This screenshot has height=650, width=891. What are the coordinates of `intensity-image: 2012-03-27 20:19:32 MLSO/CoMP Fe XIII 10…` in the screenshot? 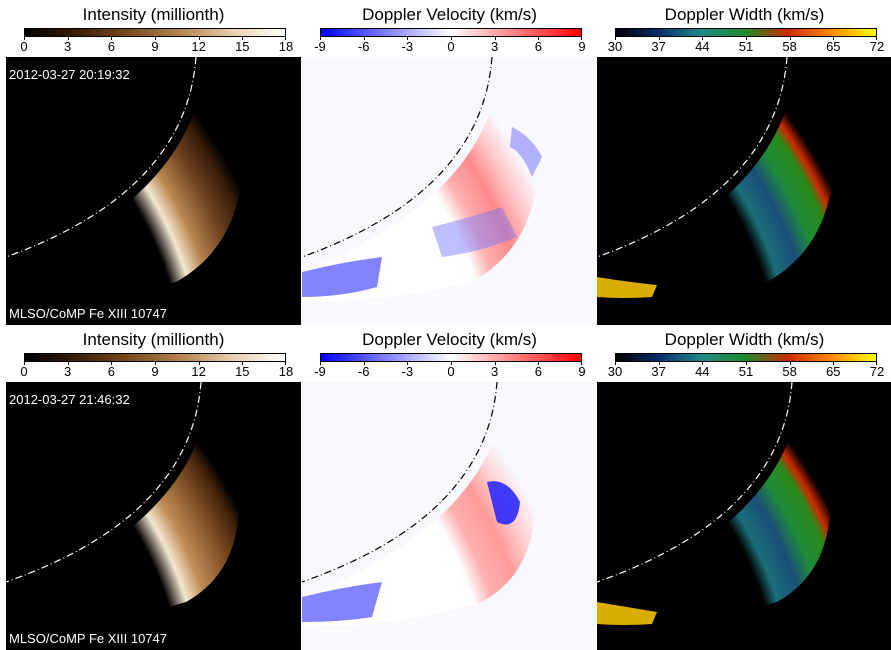 It's located at (153, 191).